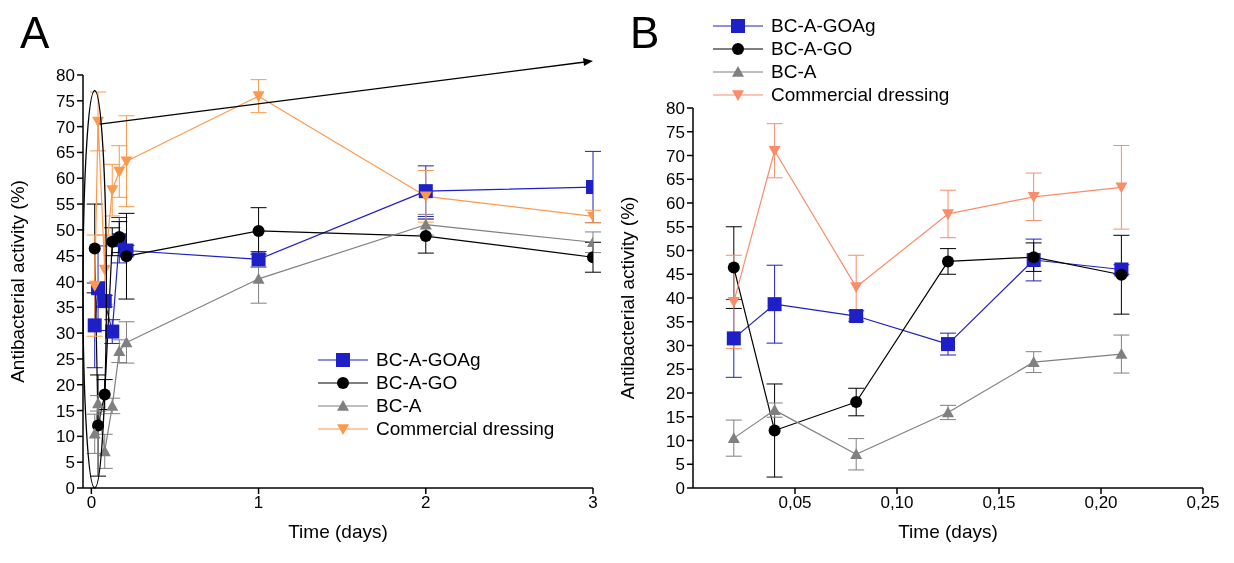  I want to click on x-tick-label: 3, so click(593, 503).